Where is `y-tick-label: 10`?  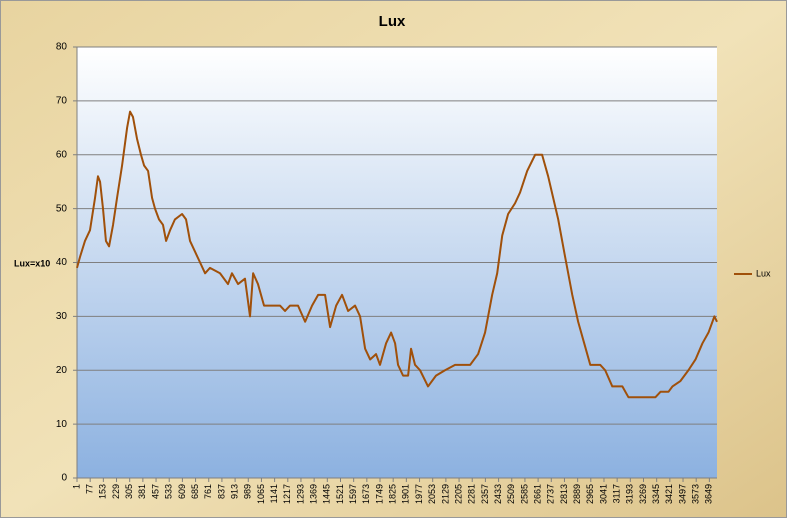
y-tick-label: 10 is located at coordinates (62, 424).